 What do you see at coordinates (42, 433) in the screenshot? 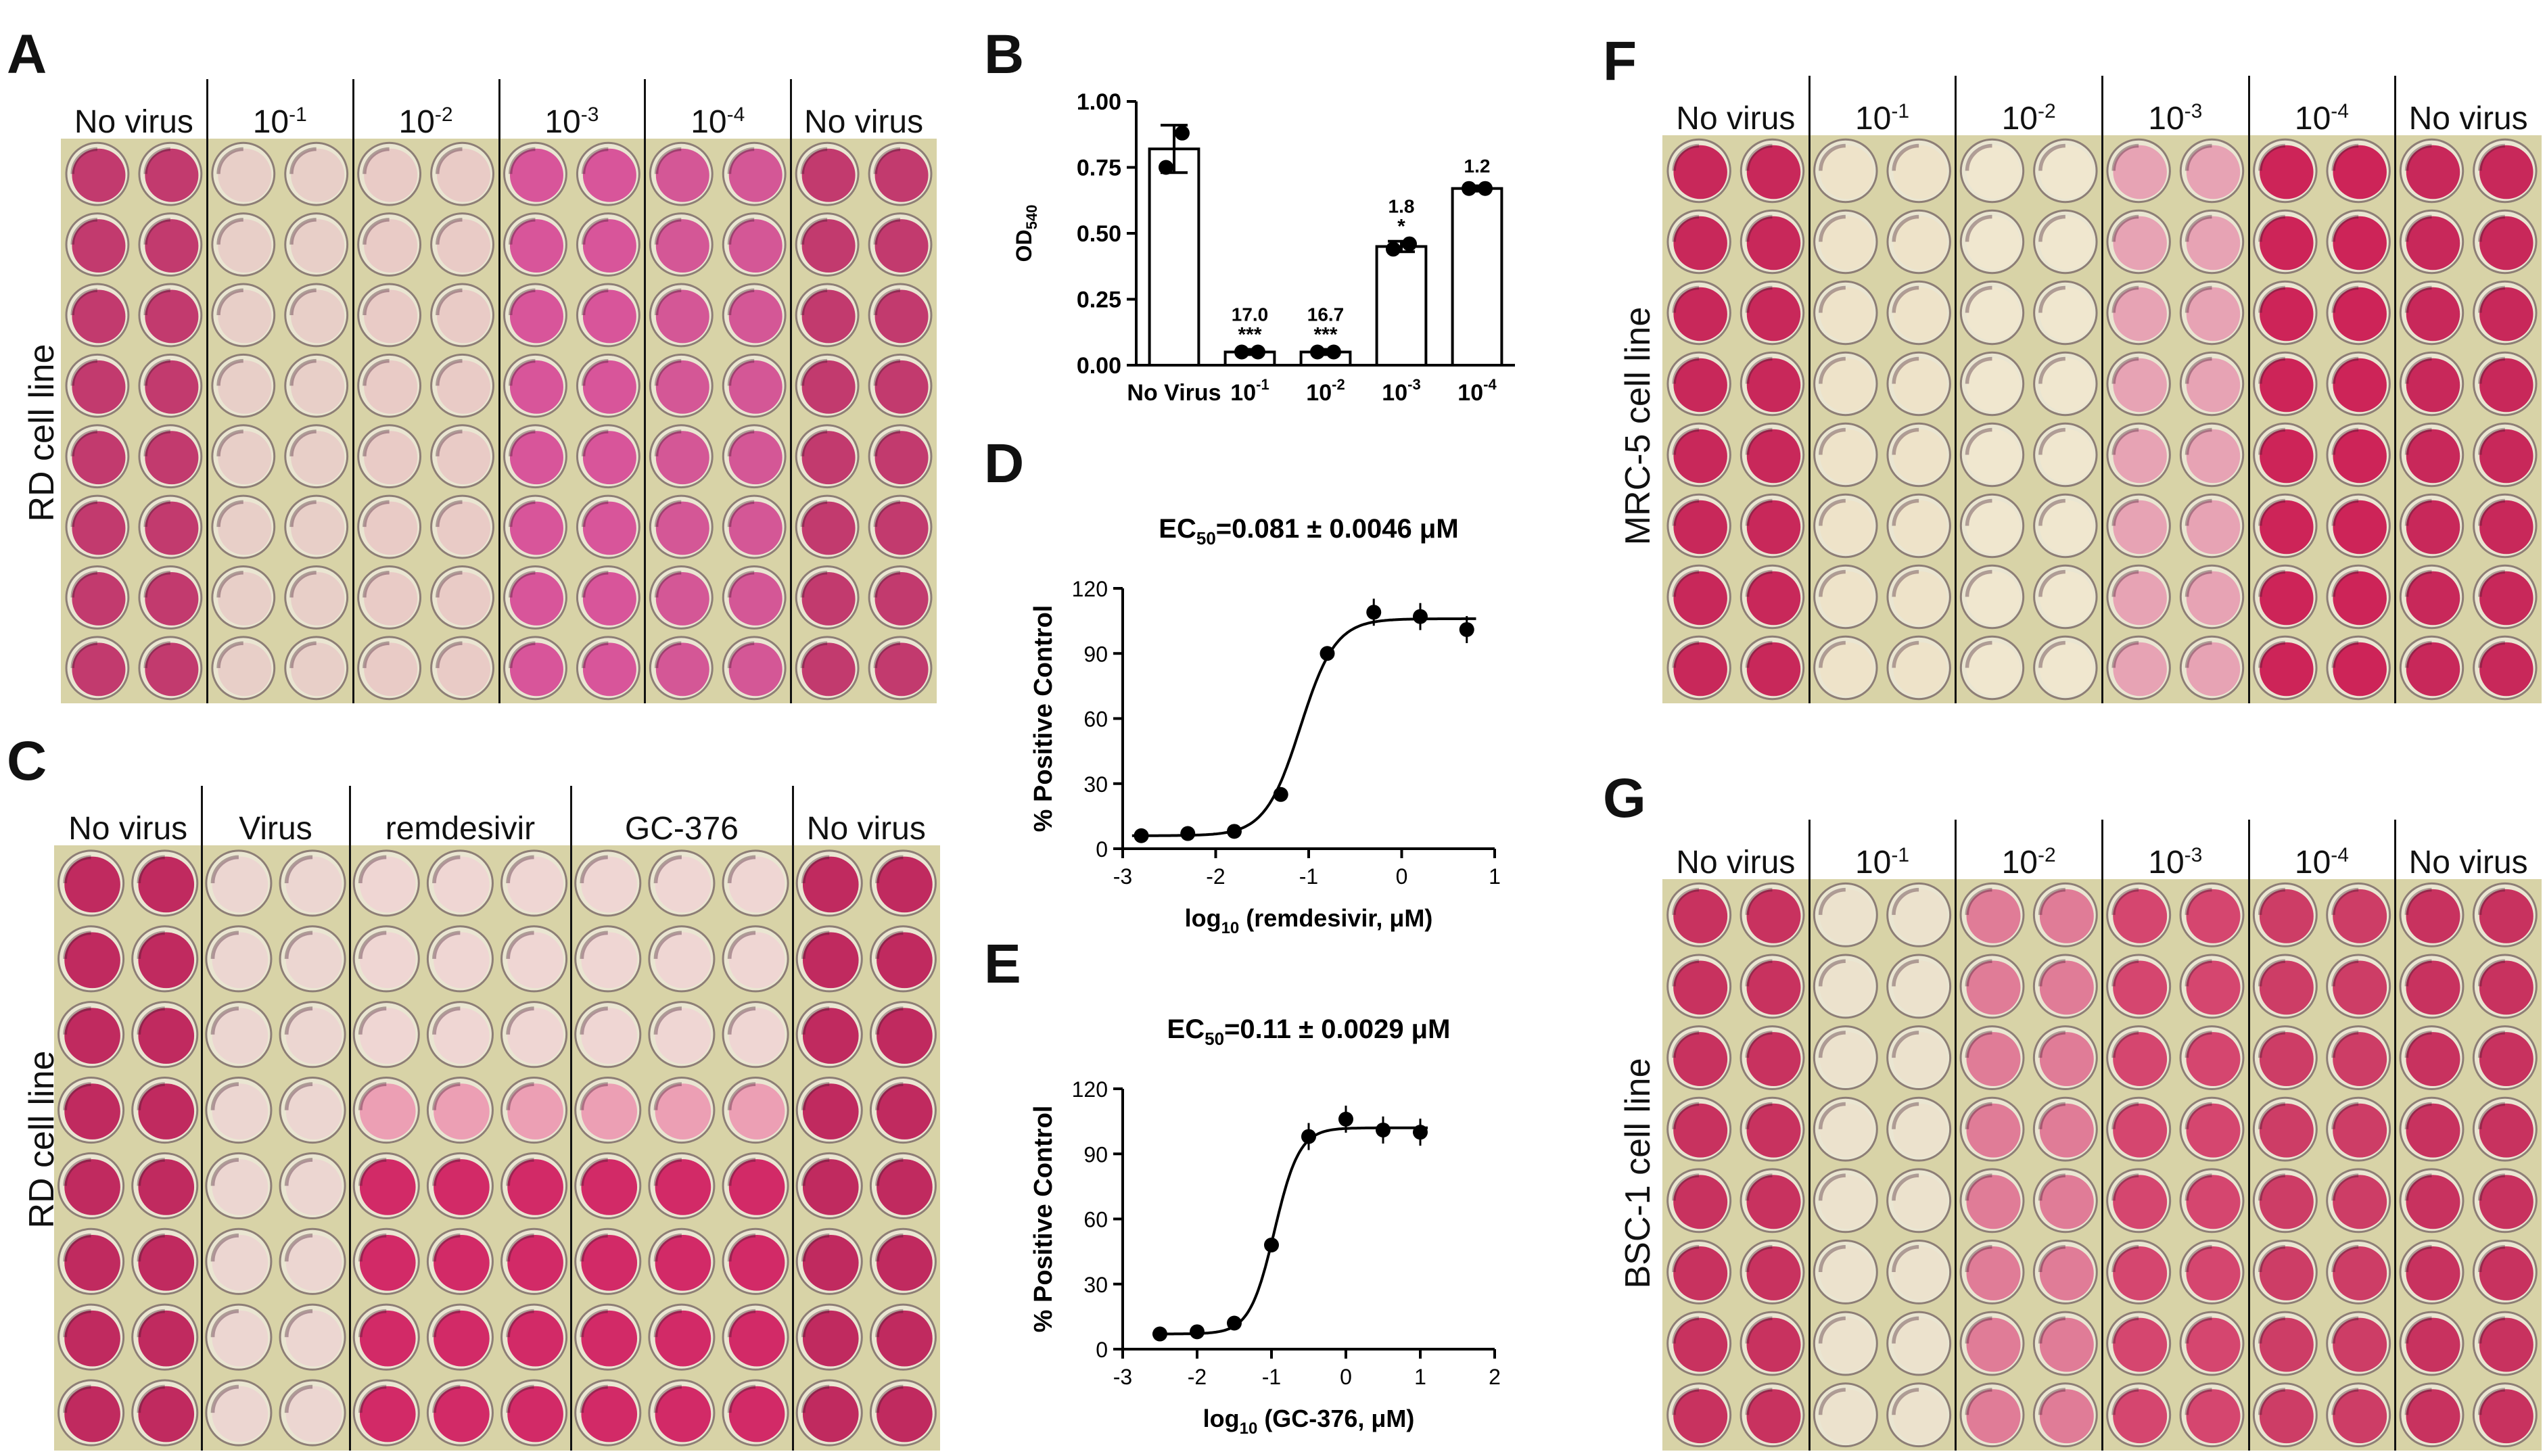
I see `side-label-a: RD cell line` at bounding box center [42, 433].